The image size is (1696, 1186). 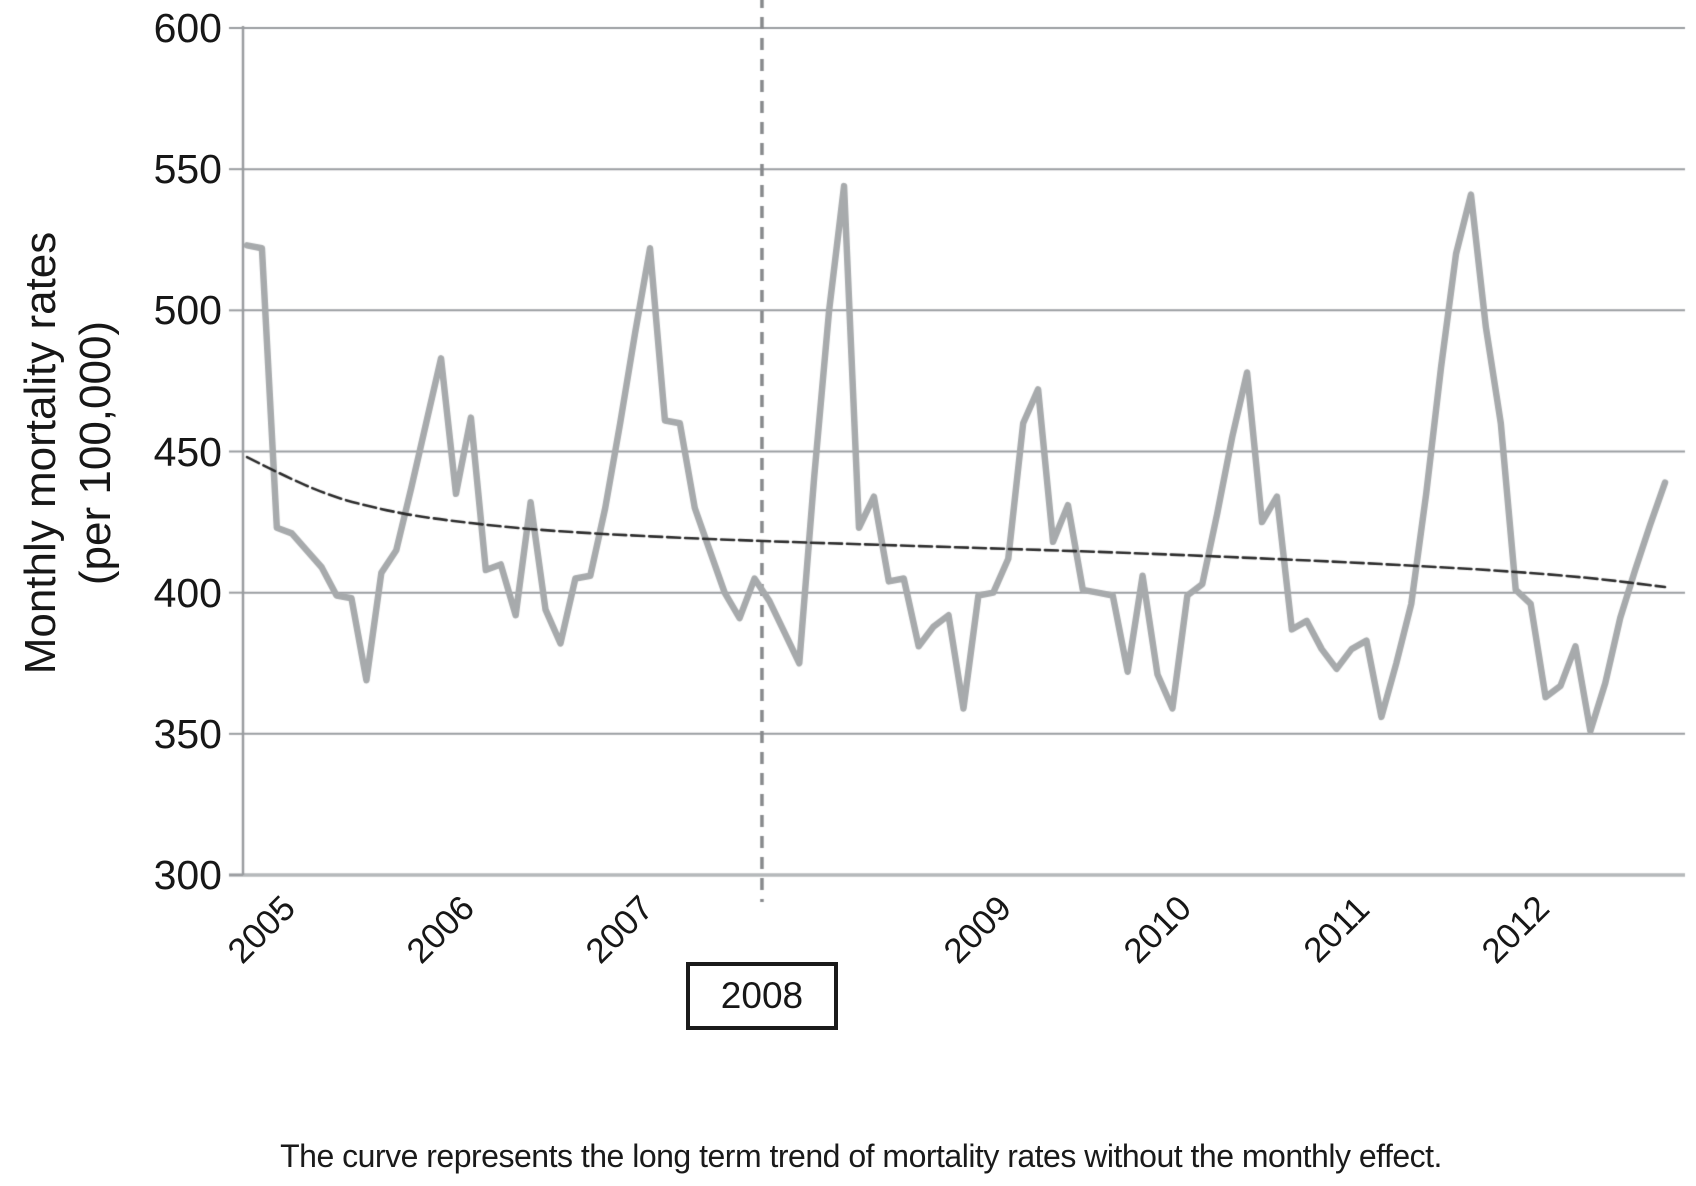 I want to click on y-tick-label-300: 300, so click(x=187, y=875).